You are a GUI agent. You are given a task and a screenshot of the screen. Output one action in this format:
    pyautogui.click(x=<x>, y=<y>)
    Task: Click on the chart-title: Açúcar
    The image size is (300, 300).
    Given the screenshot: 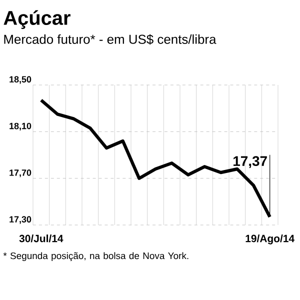 What is the action you would take?
    pyautogui.click(x=37, y=19)
    